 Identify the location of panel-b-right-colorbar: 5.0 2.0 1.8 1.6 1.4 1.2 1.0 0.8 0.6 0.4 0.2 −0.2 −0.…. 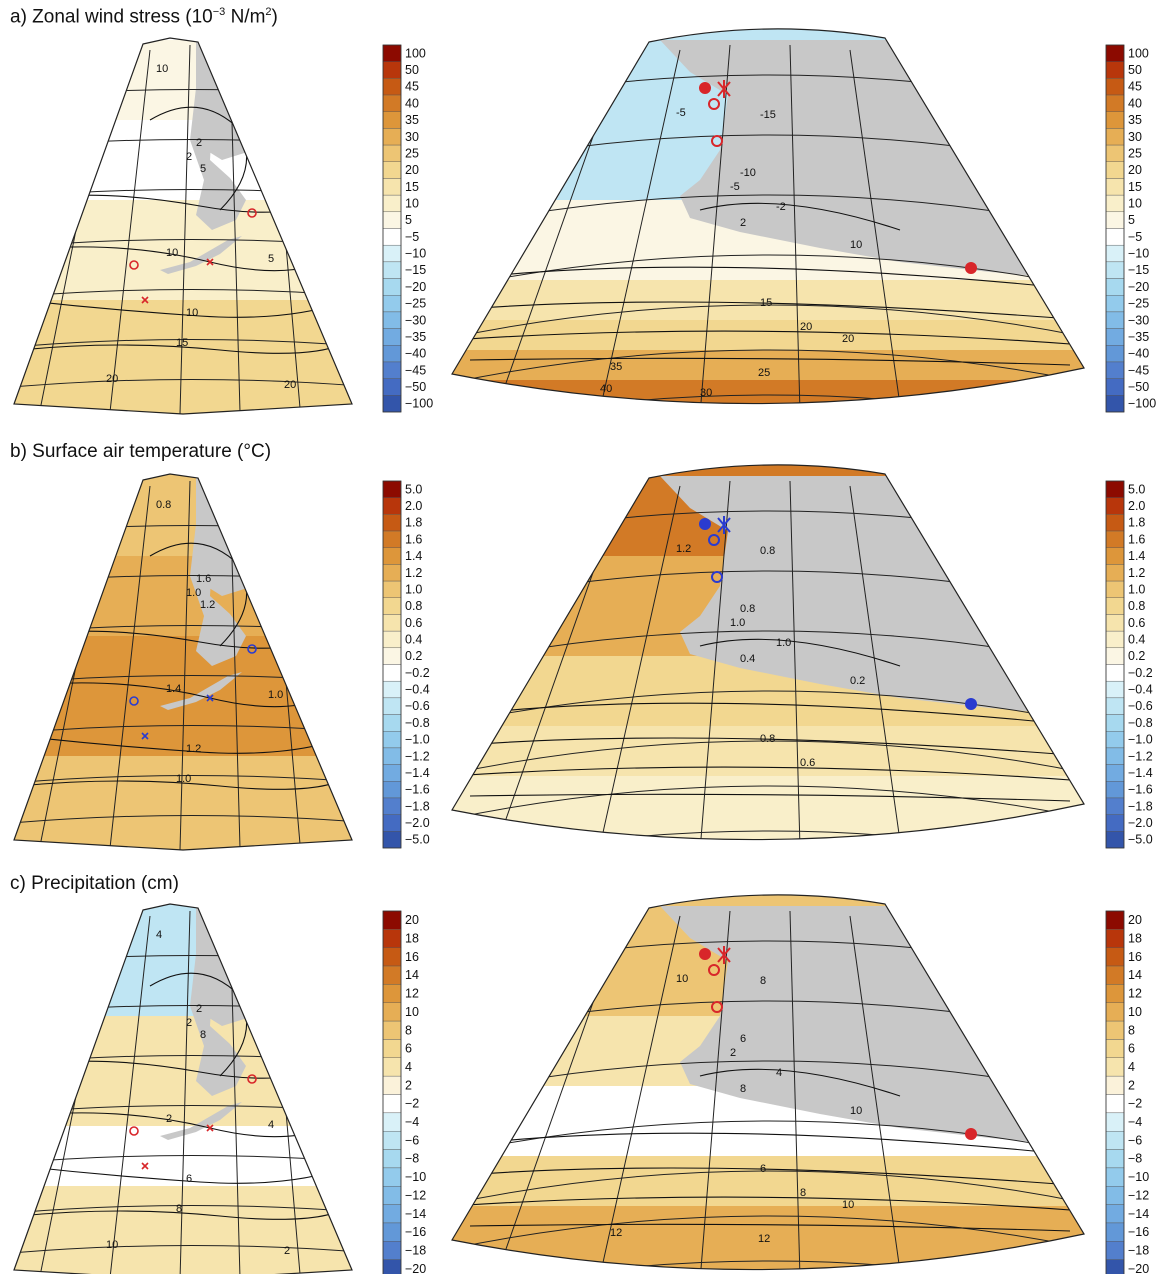
(1129, 664).